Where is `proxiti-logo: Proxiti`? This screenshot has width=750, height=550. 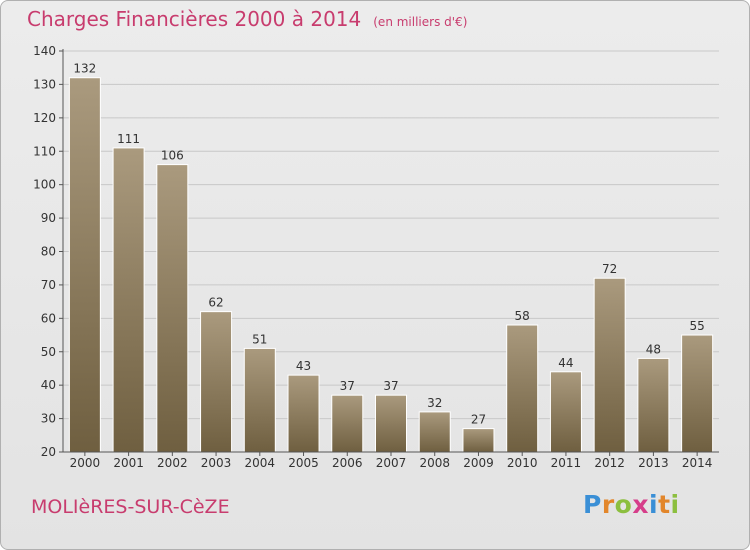
proxiti-logo: Proxiti is located at coordinates (631, 504).